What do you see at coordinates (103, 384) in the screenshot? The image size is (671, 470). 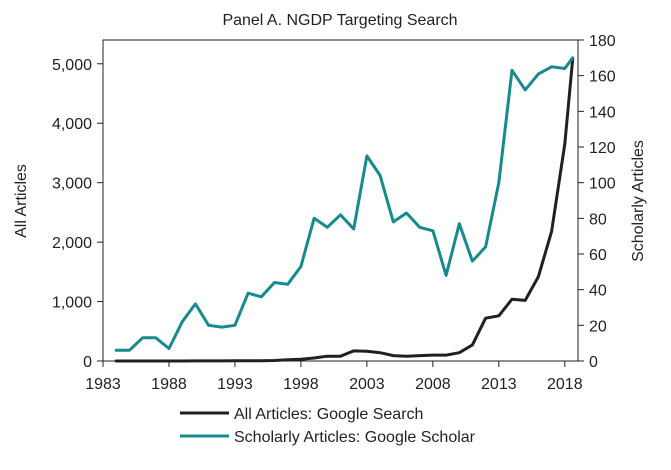 I see `x-tick-label: 1983` at bounding box center [103, 384].